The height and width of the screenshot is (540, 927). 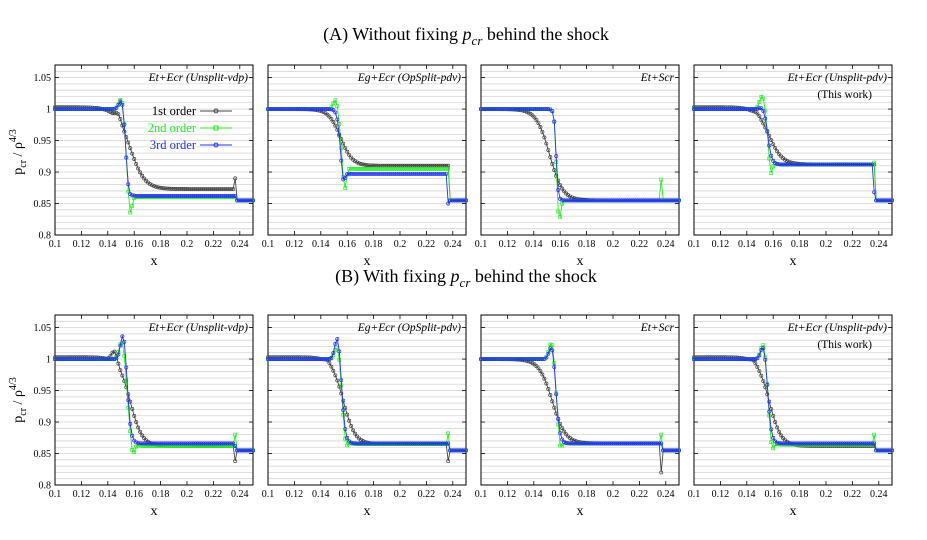 What do you see at coordinates (580, 154) in the screenshot?
I see `series-1st-order-line` at bounding box center [580, 154].